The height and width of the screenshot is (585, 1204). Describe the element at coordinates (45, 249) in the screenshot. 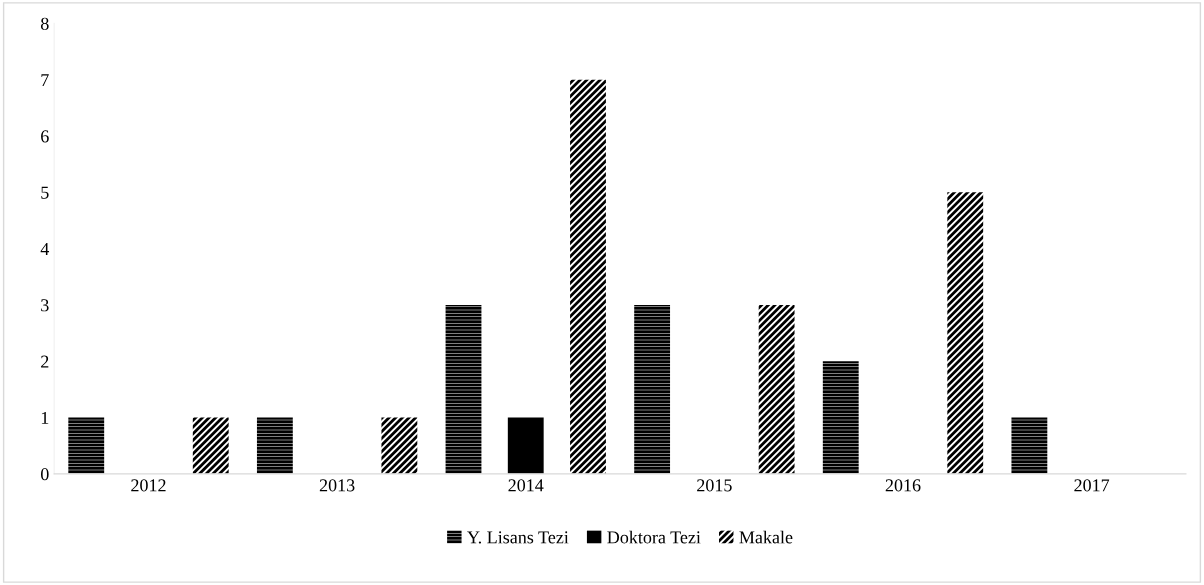

I see `y-tick-label: 4` at that location.